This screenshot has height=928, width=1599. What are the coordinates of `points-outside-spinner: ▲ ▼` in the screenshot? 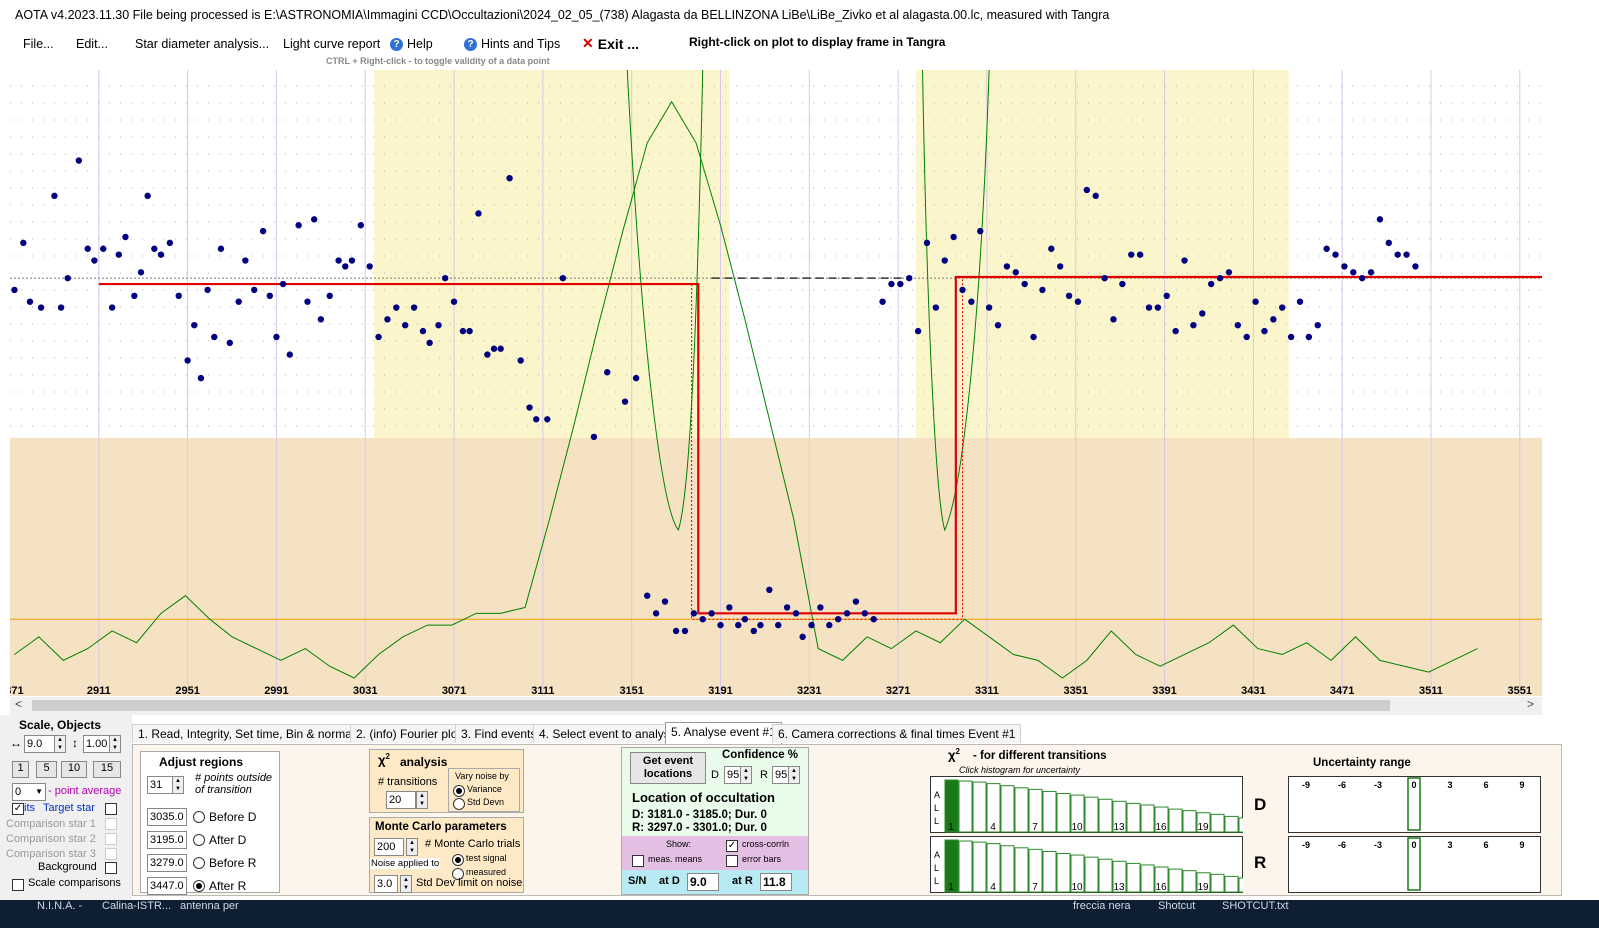 It's located at (178, 785).